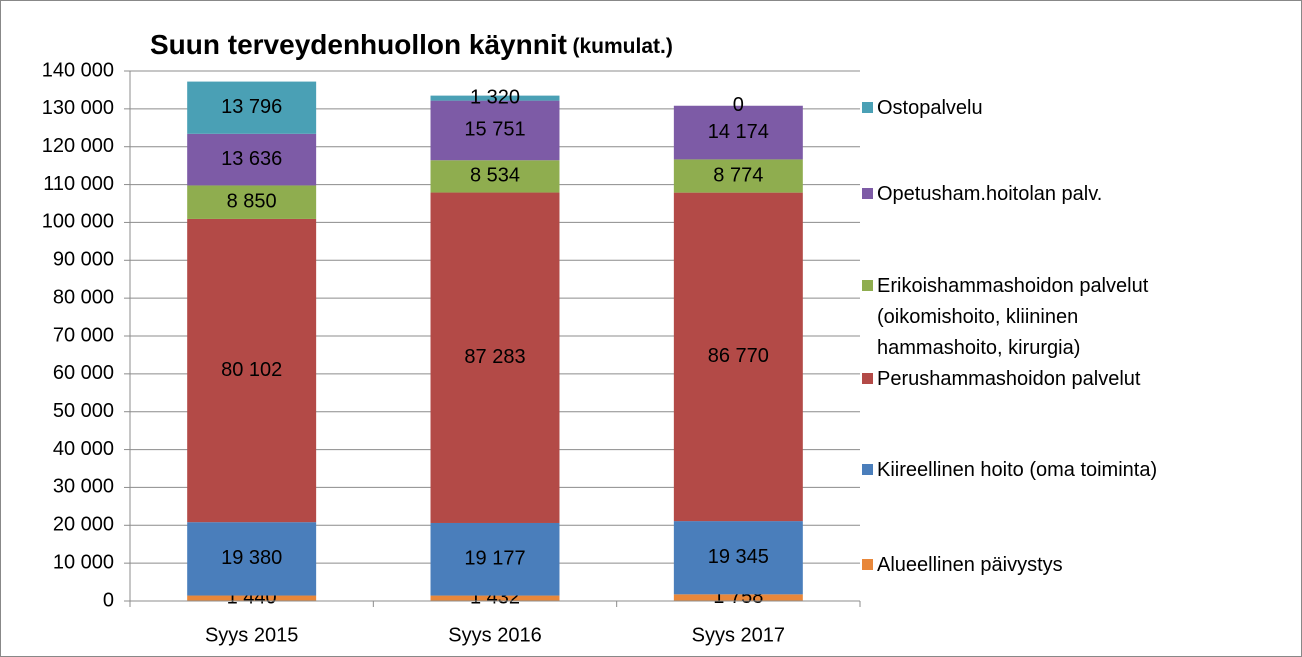 This screenshot has width=1302, height=657. I want to click on y-tick-label: 130 000, so click(78, 108).